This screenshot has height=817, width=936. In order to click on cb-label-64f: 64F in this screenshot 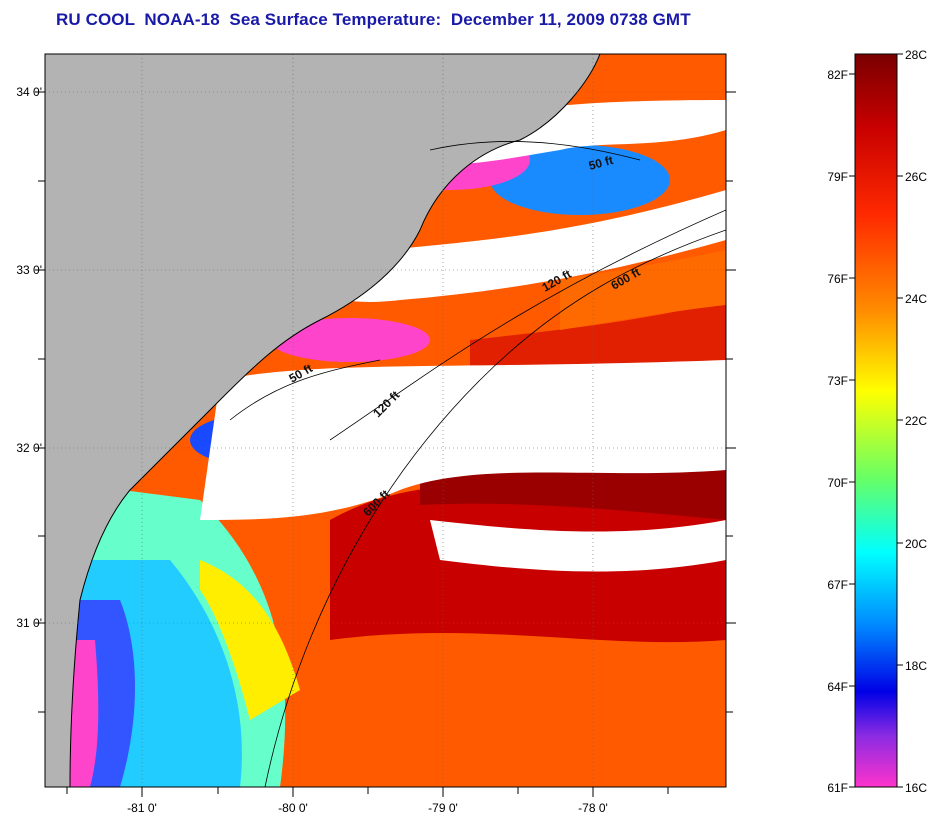, I will do `click(837, 687)`.